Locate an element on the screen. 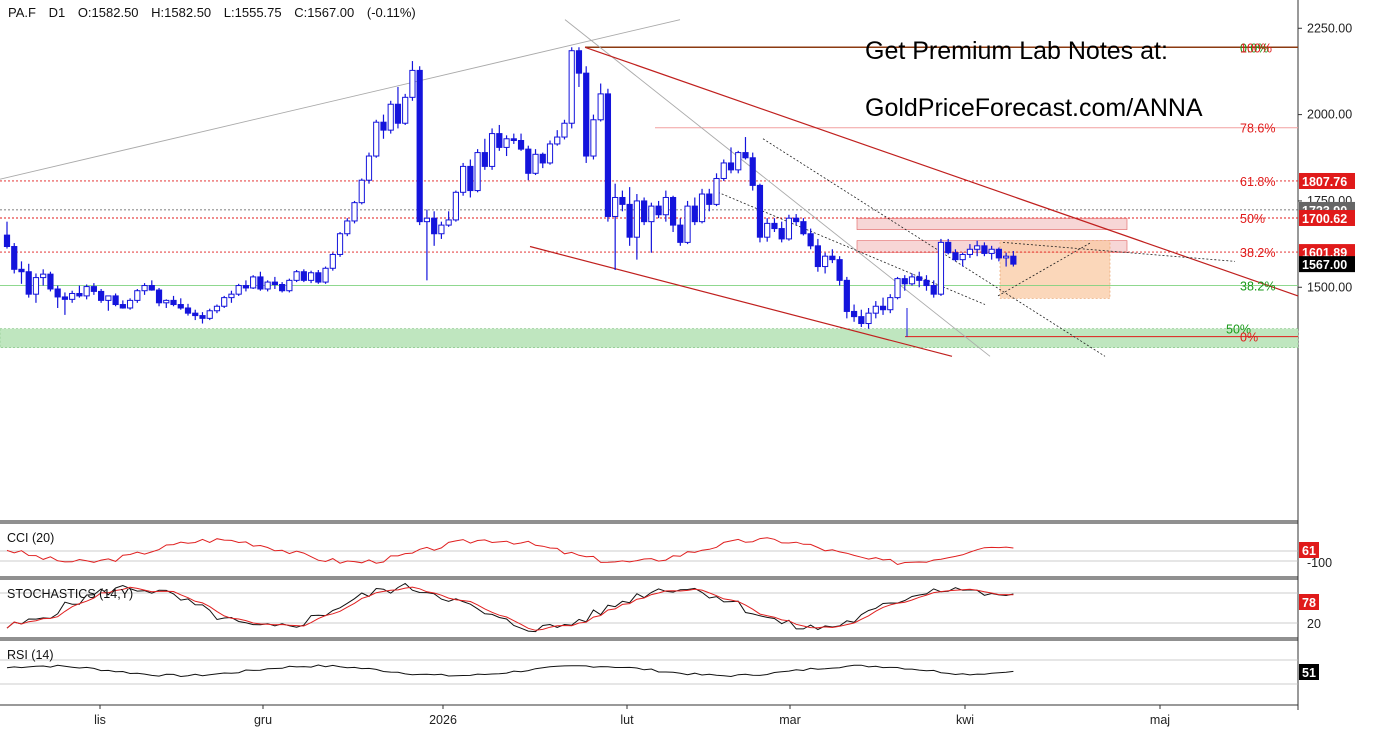 The image size is (1383, 730). target-zone is located at coordinates (1055, 269).